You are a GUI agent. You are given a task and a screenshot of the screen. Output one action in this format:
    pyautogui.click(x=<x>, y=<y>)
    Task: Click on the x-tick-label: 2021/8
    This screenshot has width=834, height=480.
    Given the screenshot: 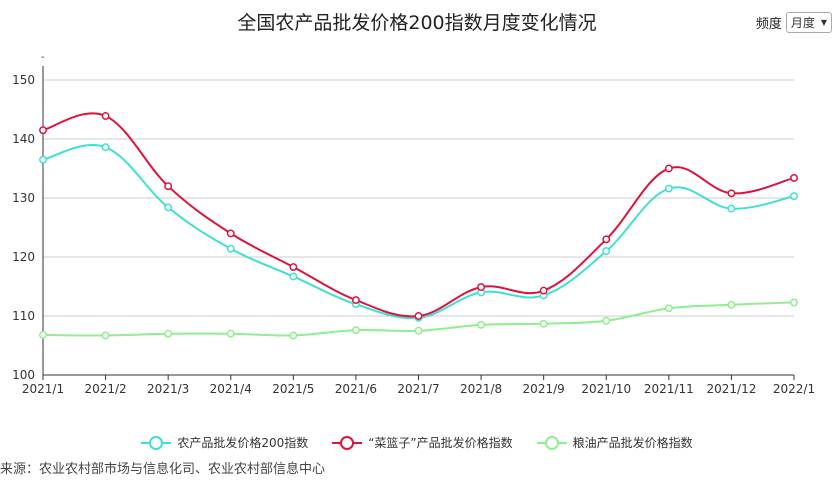 What is the action you would take?
    pyautogui.click(x=481, y=389)
    